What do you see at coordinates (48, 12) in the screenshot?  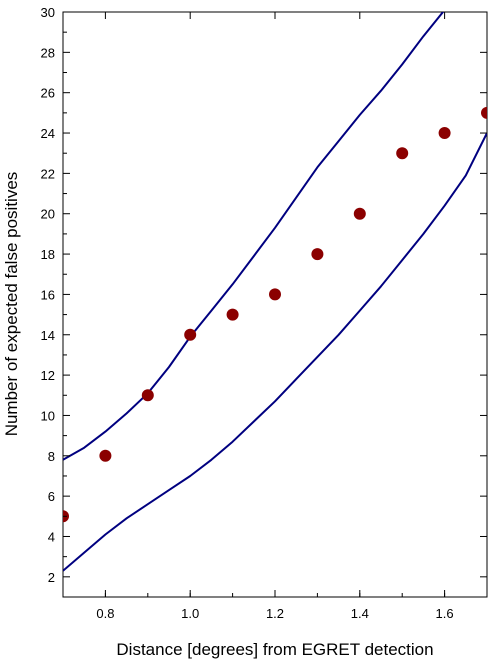 I see `y-tick-label: 30` at bounding box center [48, 12].